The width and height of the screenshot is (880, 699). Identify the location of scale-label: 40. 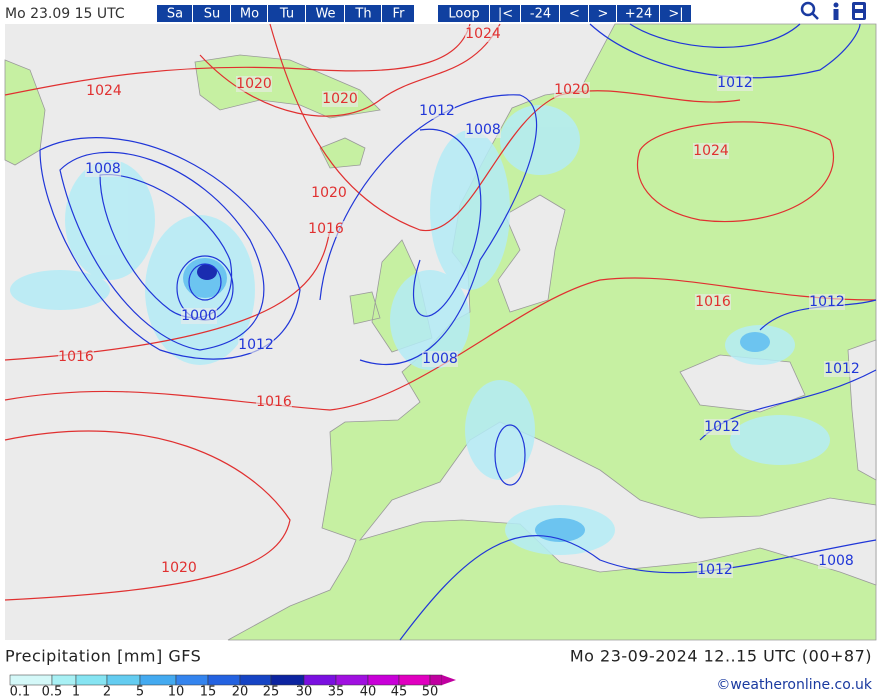
(368, 692).